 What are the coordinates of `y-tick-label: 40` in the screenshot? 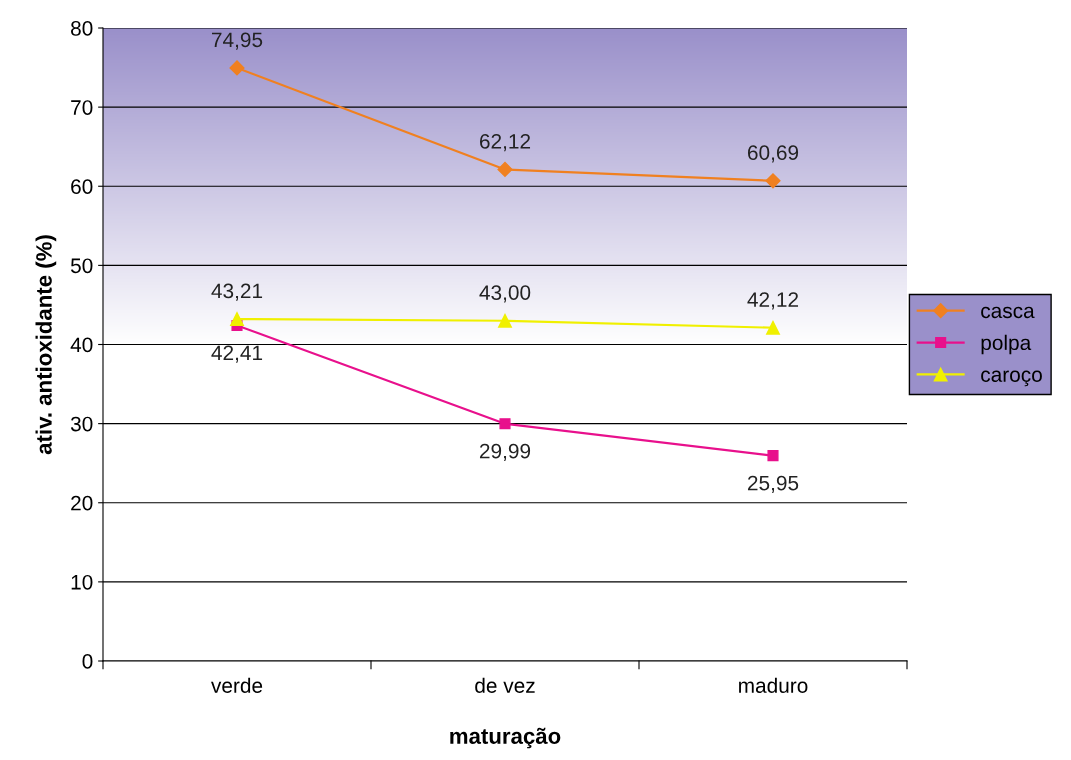 It's located at (81, 345).